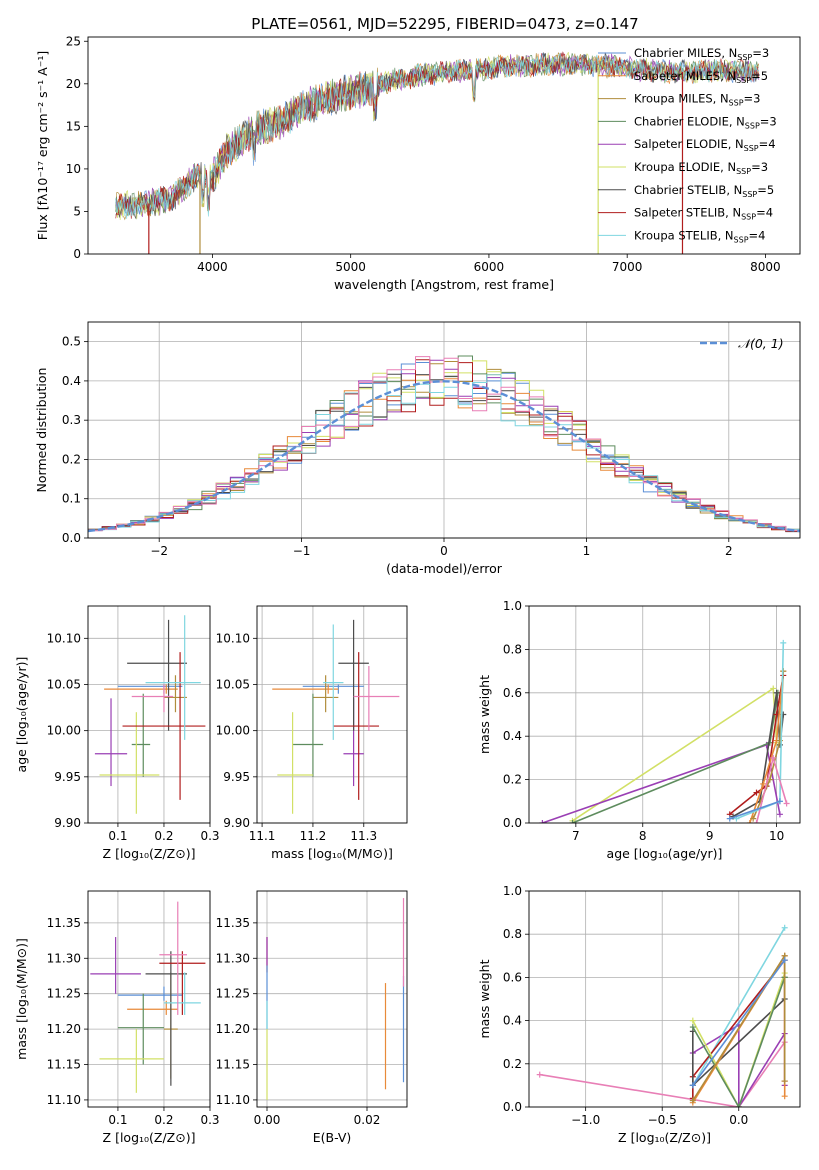 The image size is (819, 1170). I want to click on legend-label: Kroupa ELODIE, NSSP=3, so click(701, 168).